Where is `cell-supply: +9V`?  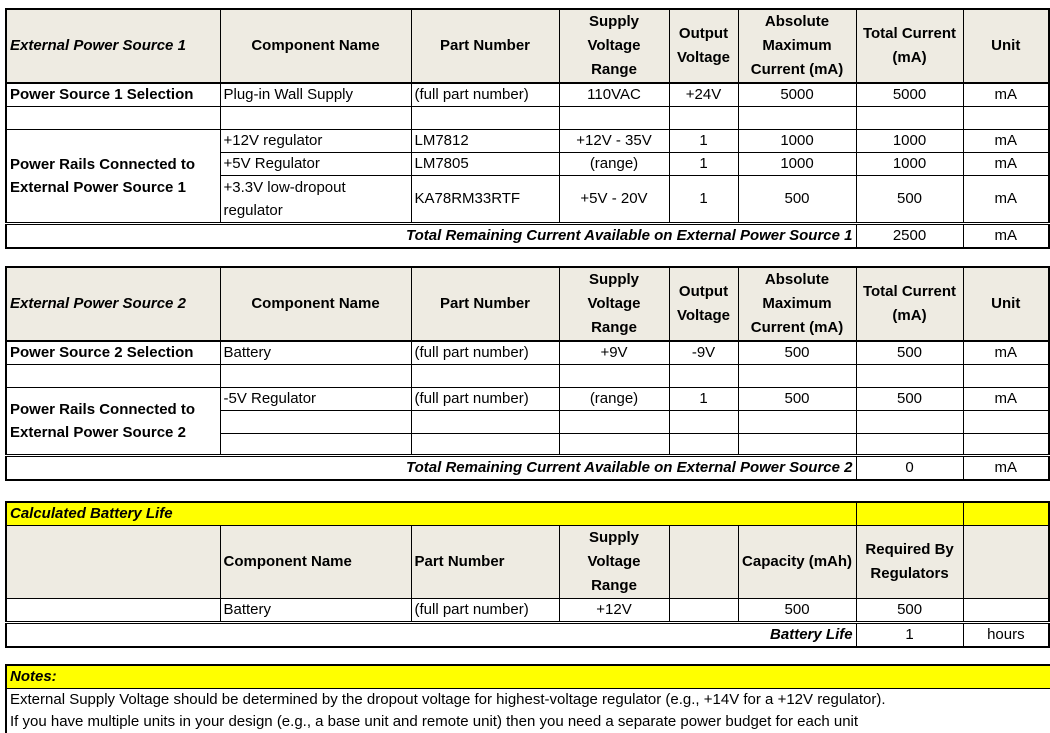
cell-supply: +9V is located at coordinates (614, 352).